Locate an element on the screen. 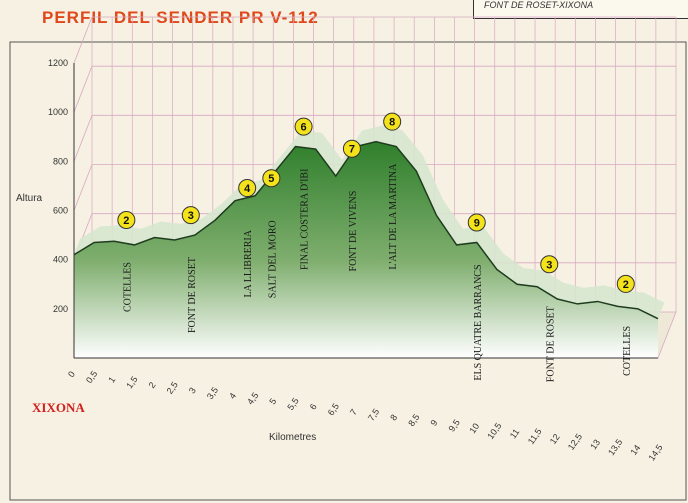 Image resolution: width=688 pixels, height=503 pixels. waypoint-number: 4 is located at coordinates (247, 189).